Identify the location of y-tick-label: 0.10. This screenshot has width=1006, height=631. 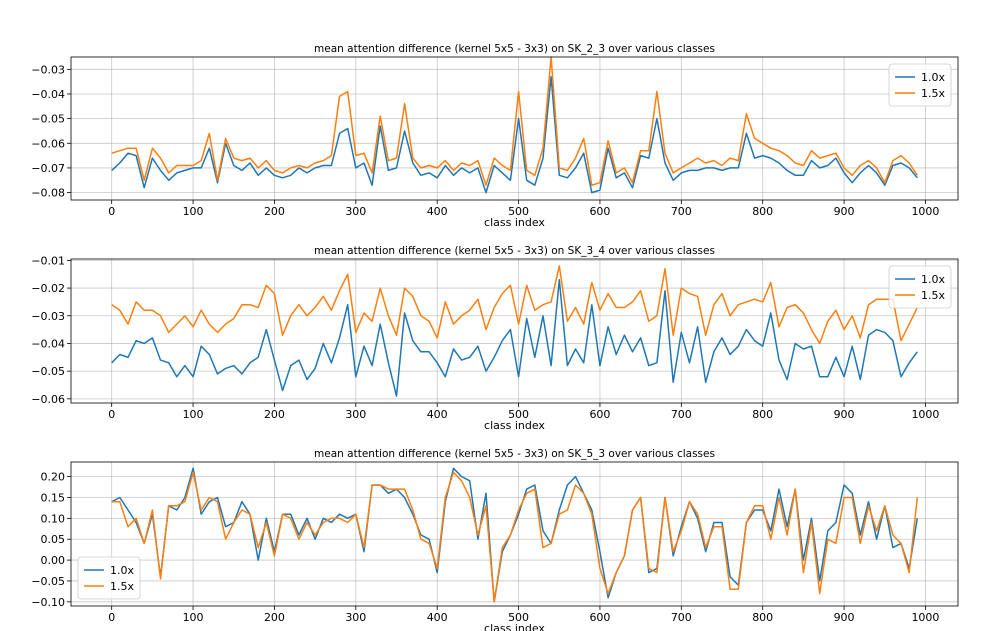
(53, 518).